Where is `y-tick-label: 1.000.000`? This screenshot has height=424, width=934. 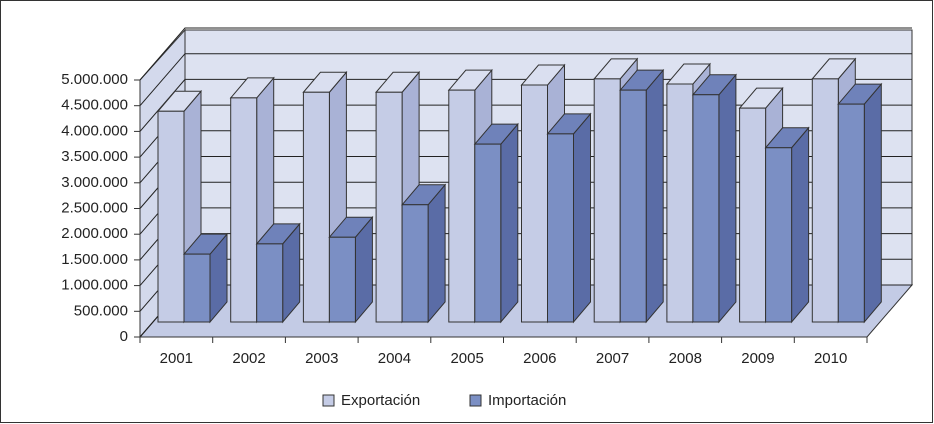
y-tick-label: 1.000.000 is located at coordinates (94, 285).